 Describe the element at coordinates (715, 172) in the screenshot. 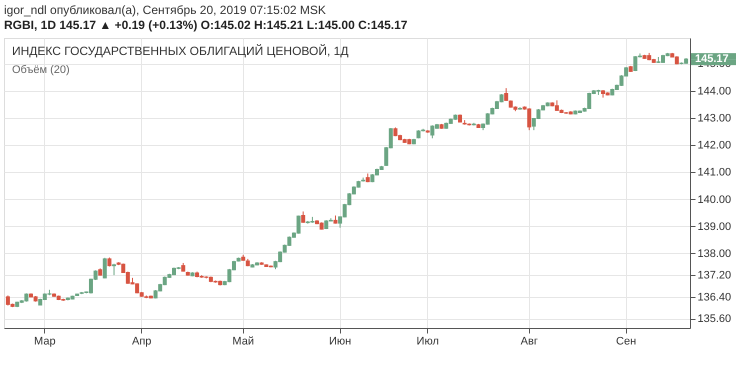

I see `y-tick-label: 141.00` at that location.